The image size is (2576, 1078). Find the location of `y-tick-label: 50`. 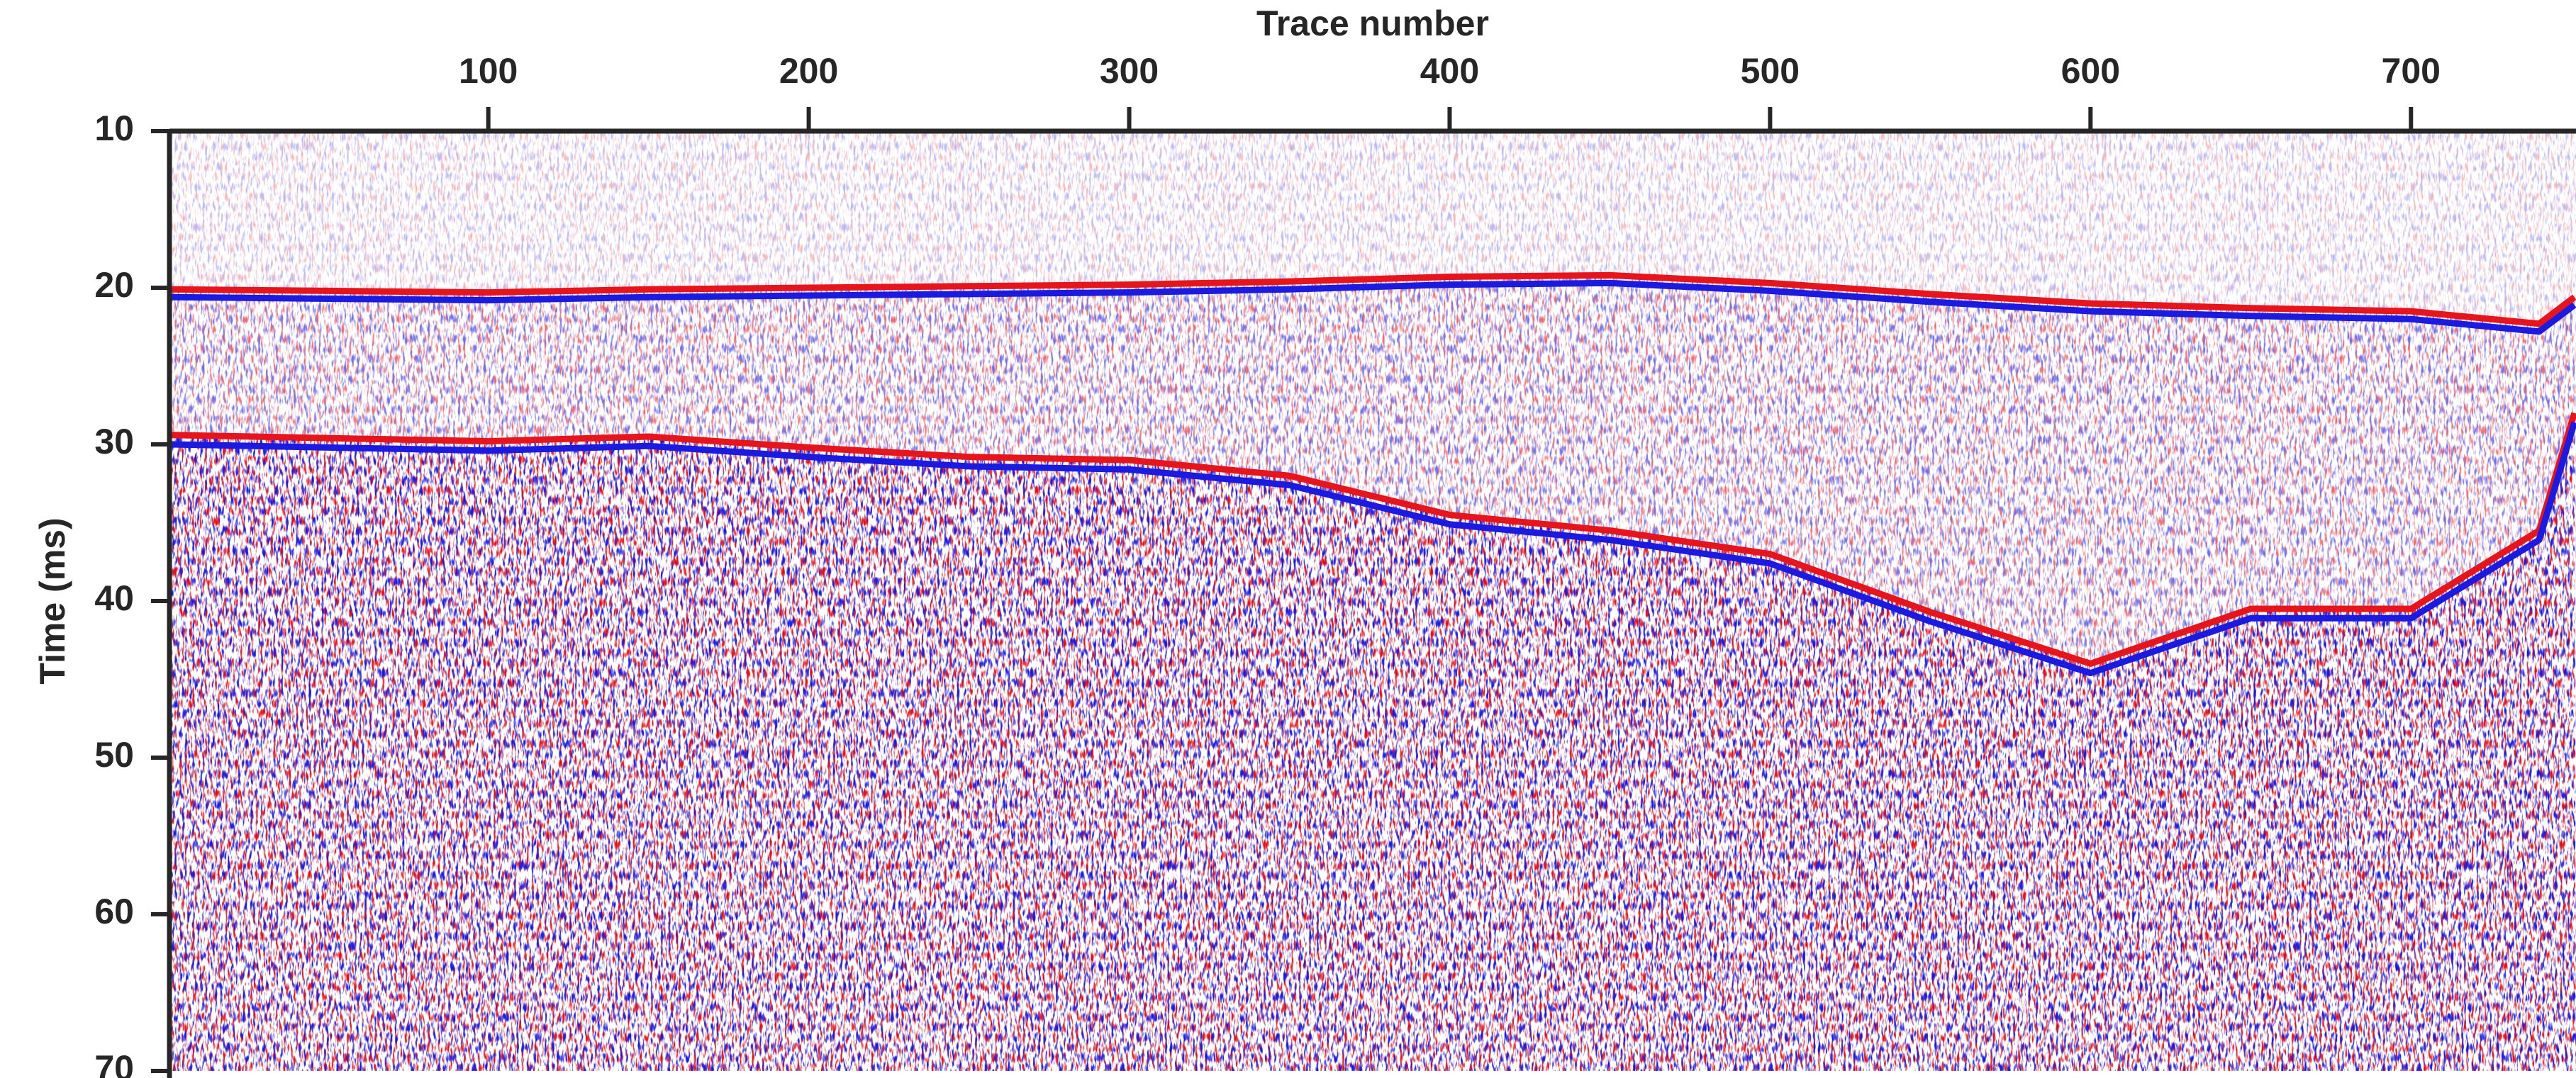

y-tick-label: 50 is located at coordinates (114, 755).